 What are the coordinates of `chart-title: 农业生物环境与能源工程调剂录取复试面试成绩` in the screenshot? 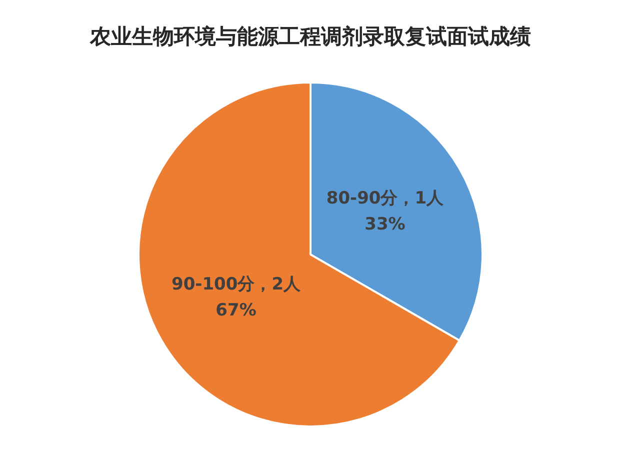 It's located at (310, 36).